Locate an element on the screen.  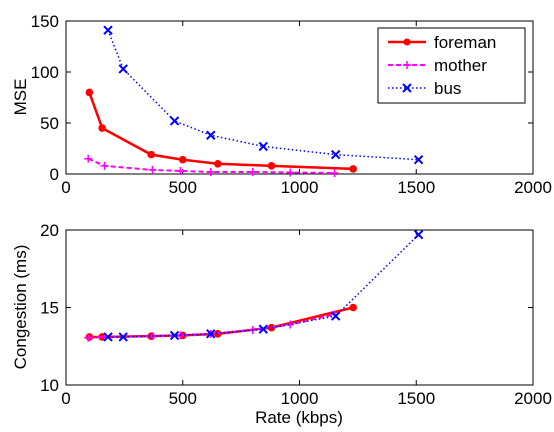
legend-entry-bus: bus is located at coordinates (424, 88).